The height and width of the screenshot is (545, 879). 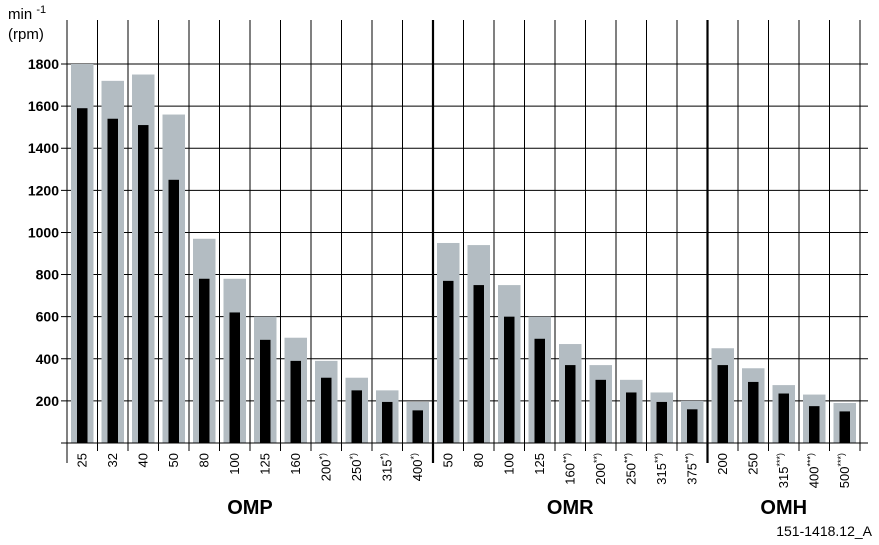 What do you see at coordinates (691, 474) in the screenshot?
I see `x-tick-label-number: 375` at bounding box center [691, 474].